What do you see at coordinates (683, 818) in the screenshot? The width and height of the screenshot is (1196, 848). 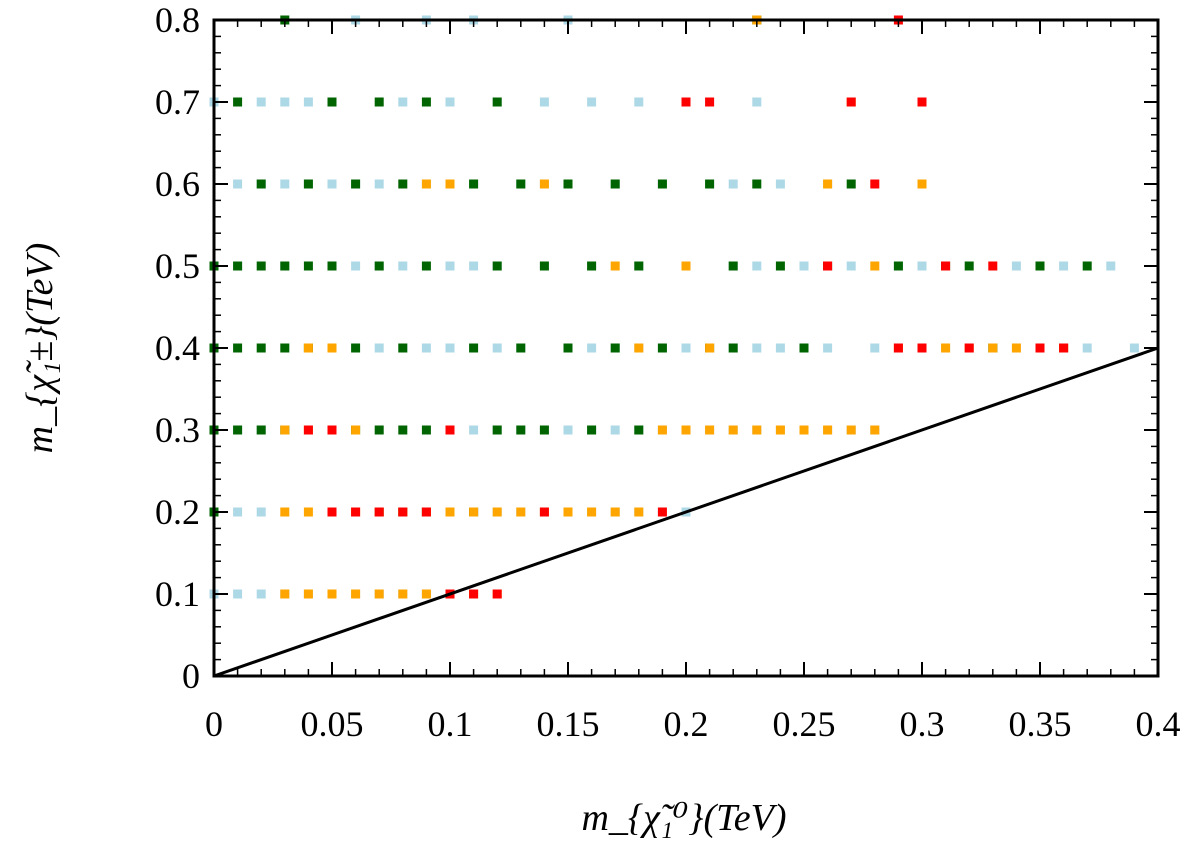 I see `x-axis-label: m_{χ̃₁⁰}(TeV)` at bounding box center [683, 818].